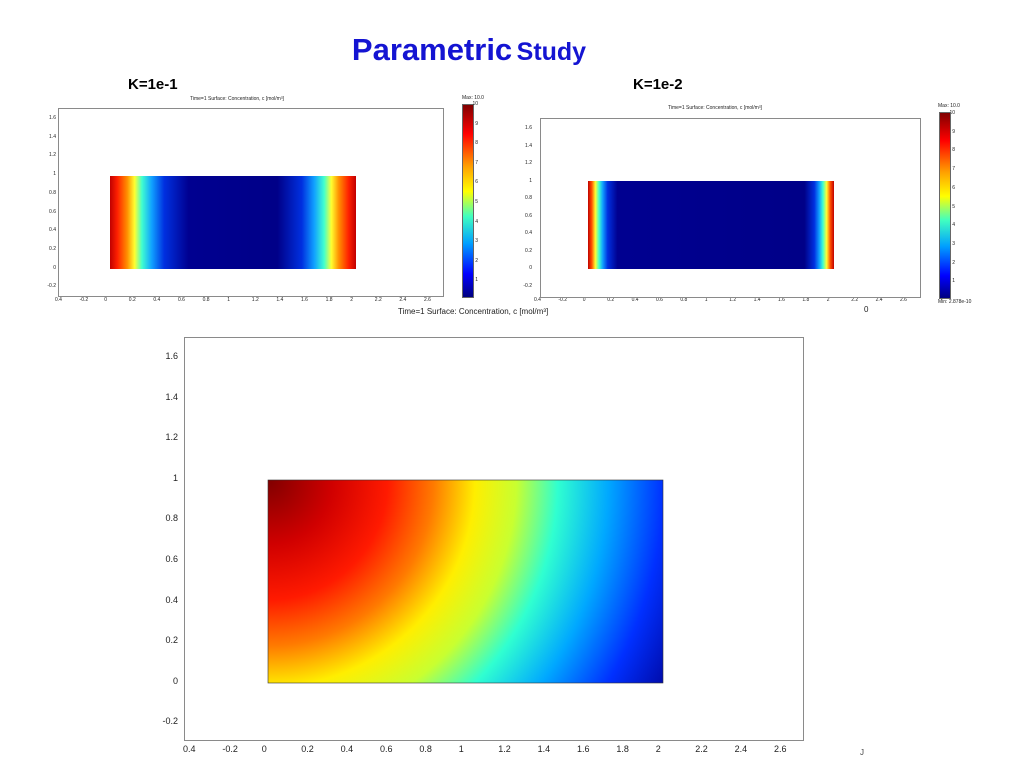 The image size is (1024, 768). What do you see at coordinates (427, 300) in the screenshot?
I see `p1-x-tick: 2.6` at bounding box center [427, 300].